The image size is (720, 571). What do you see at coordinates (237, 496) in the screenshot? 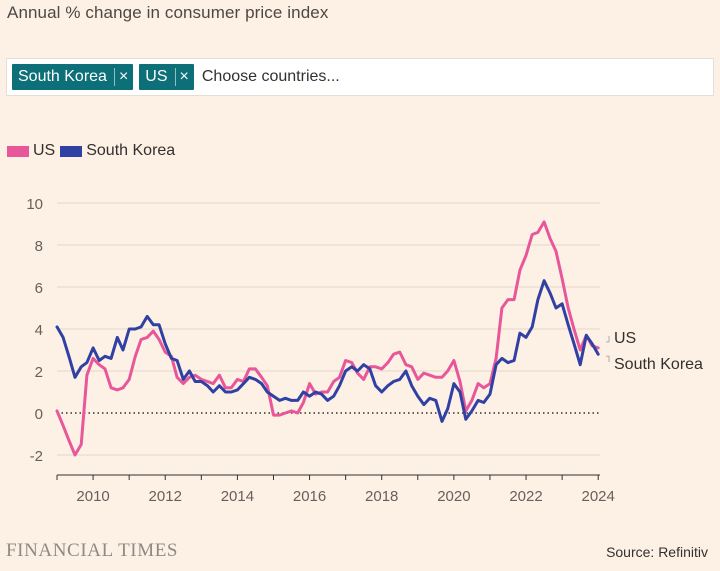
I see `x-tick-label: 2014` at bounding box center [237, 496].